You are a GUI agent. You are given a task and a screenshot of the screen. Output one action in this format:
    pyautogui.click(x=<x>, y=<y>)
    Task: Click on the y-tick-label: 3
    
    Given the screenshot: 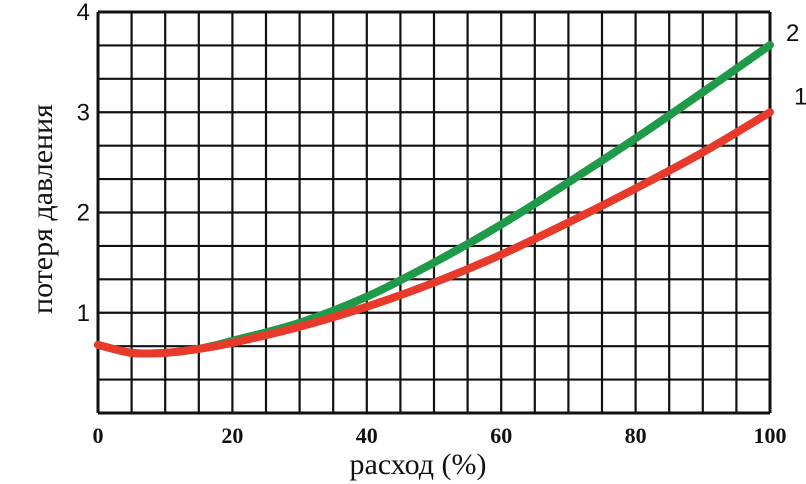 What is the action you would take?
    pyautogui.click(x=83, y=112)
    